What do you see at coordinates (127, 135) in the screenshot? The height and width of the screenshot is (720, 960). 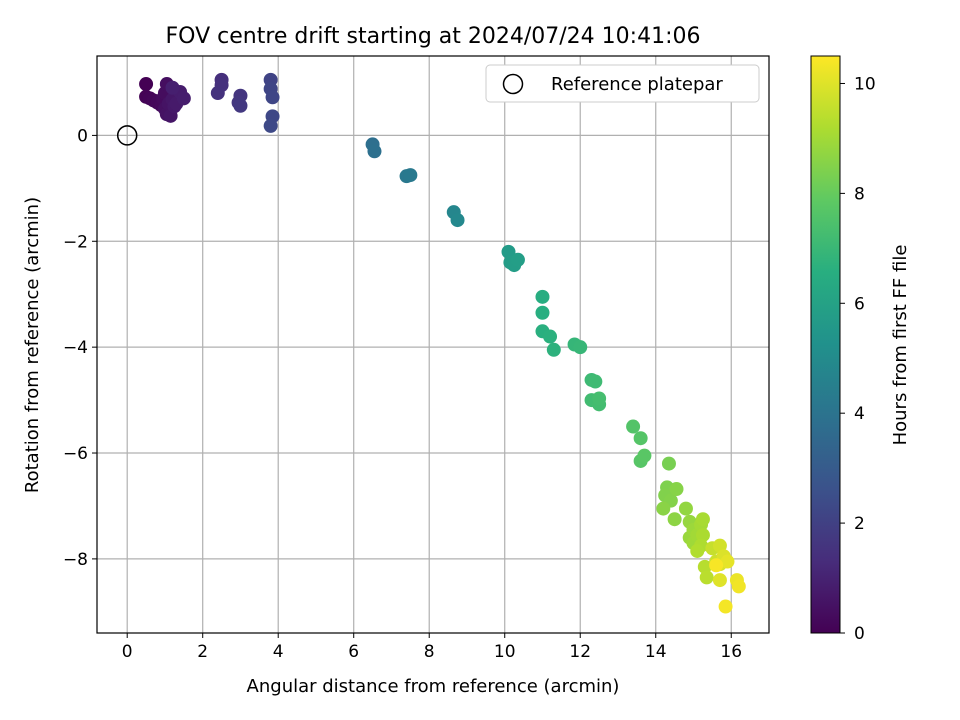 I see `reference-point-marker` at bounding box center [127, 135].